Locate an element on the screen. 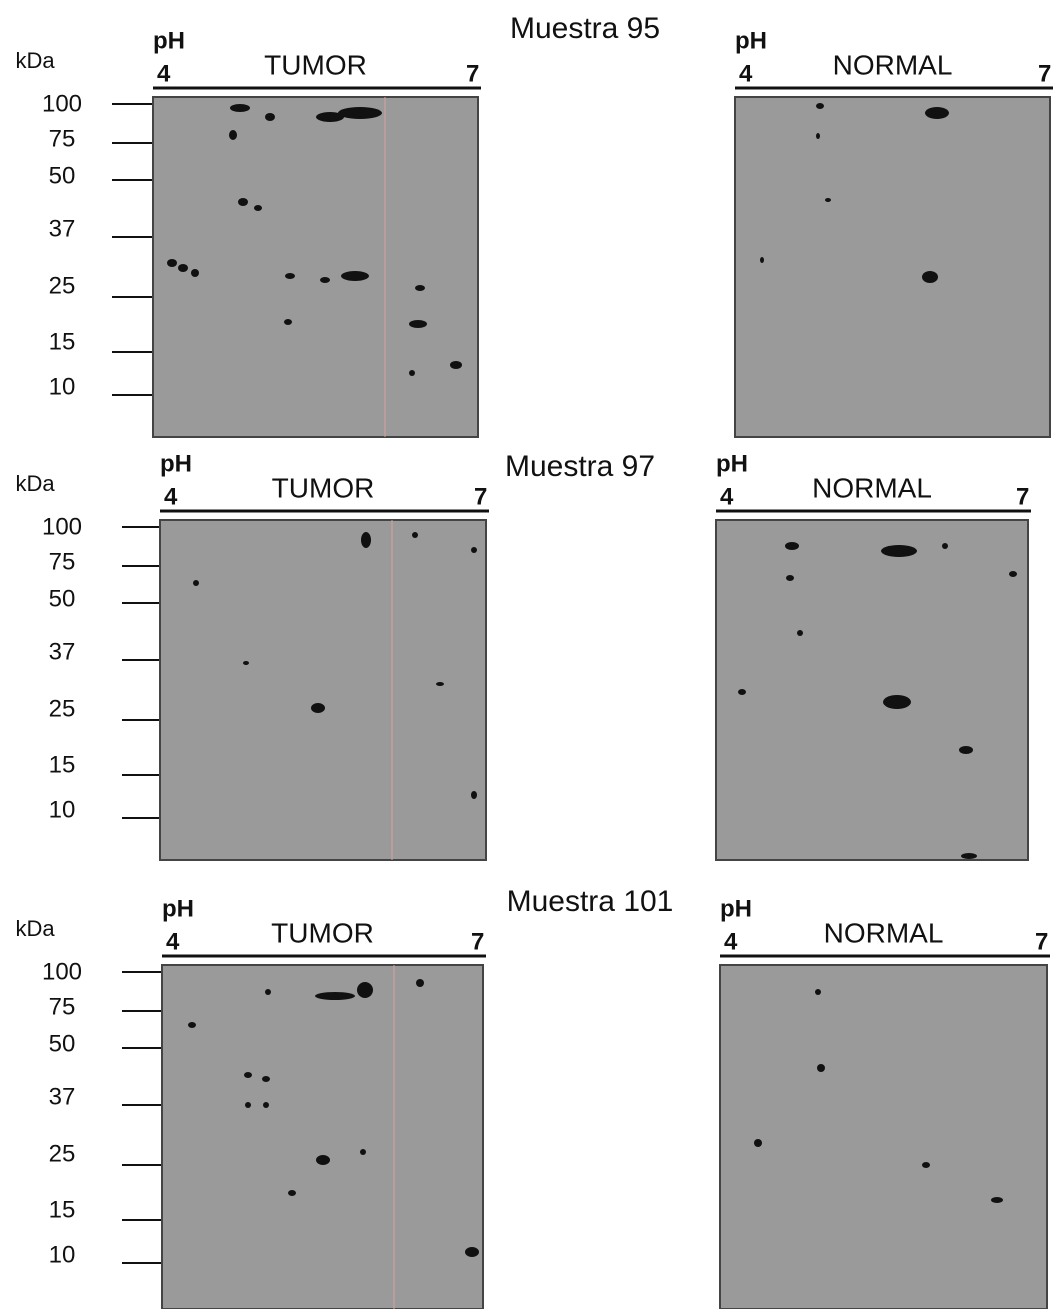 The height and width of the screenshot is (1314, 1060). sample-title: Muestra 95 is located at coordinates (585, 28).